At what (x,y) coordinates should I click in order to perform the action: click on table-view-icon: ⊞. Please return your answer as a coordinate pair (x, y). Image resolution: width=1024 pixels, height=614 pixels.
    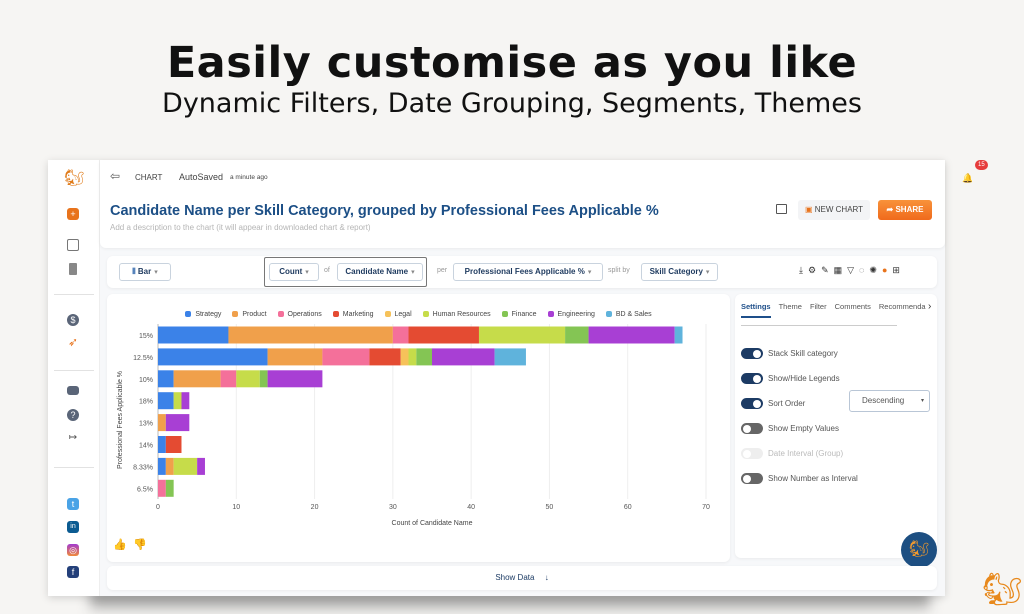
    Looking at the image, I should click on (896, 270).